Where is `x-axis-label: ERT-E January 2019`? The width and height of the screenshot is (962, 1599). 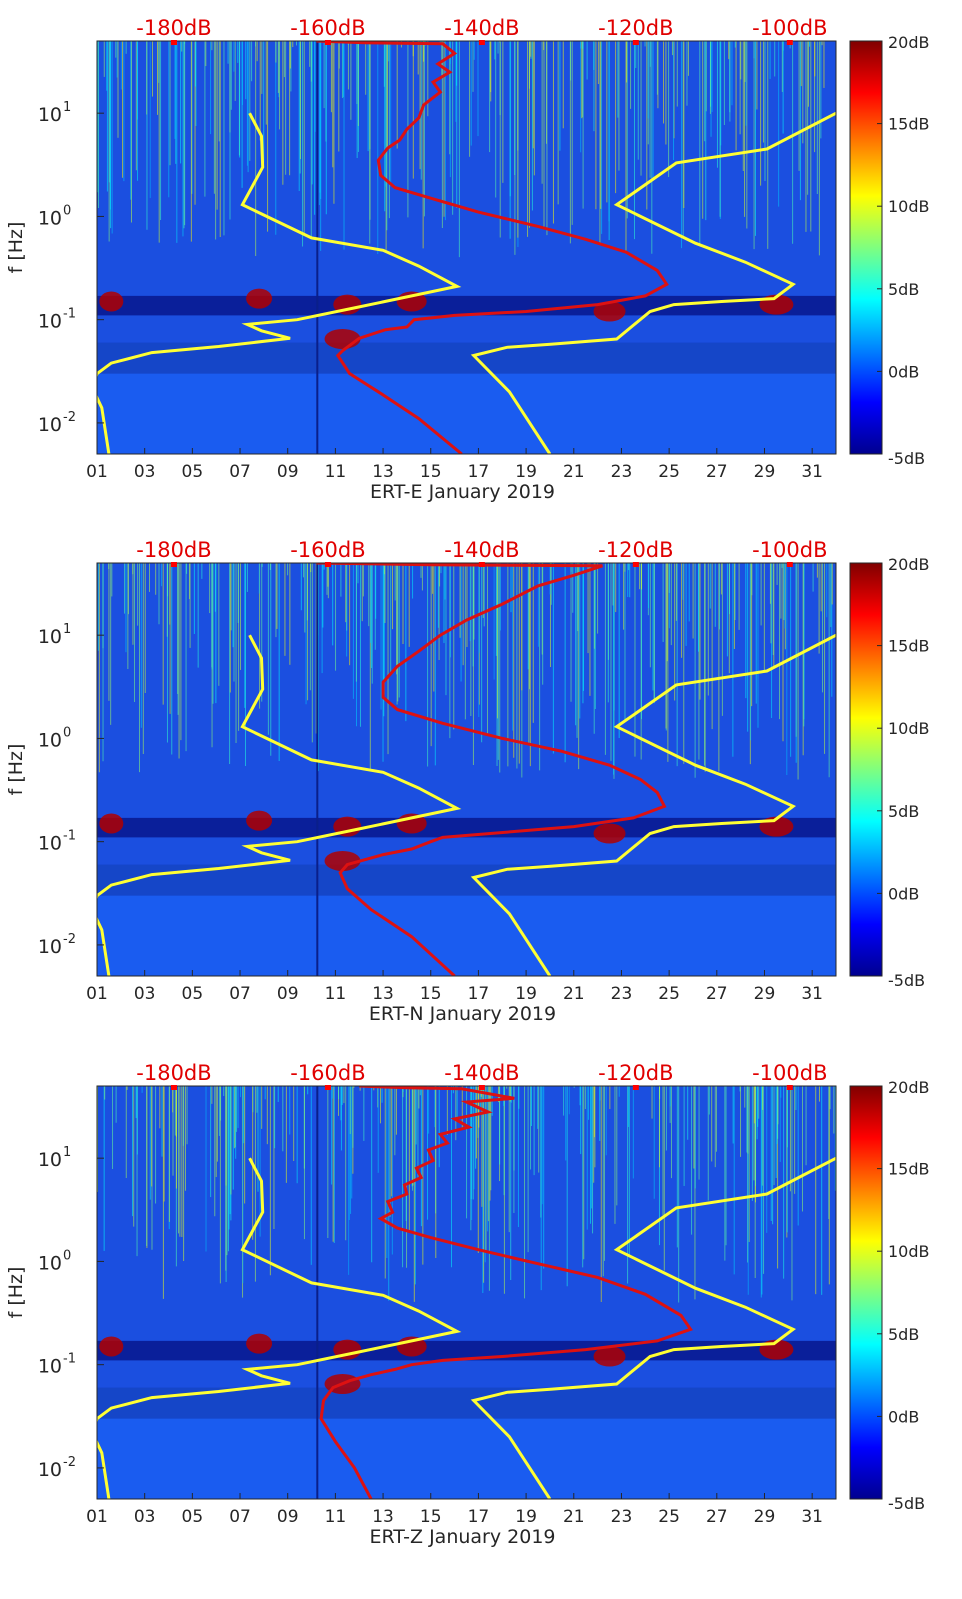 x-axis-label: ERT-E January 2019 is located at coordinates (462, 492).